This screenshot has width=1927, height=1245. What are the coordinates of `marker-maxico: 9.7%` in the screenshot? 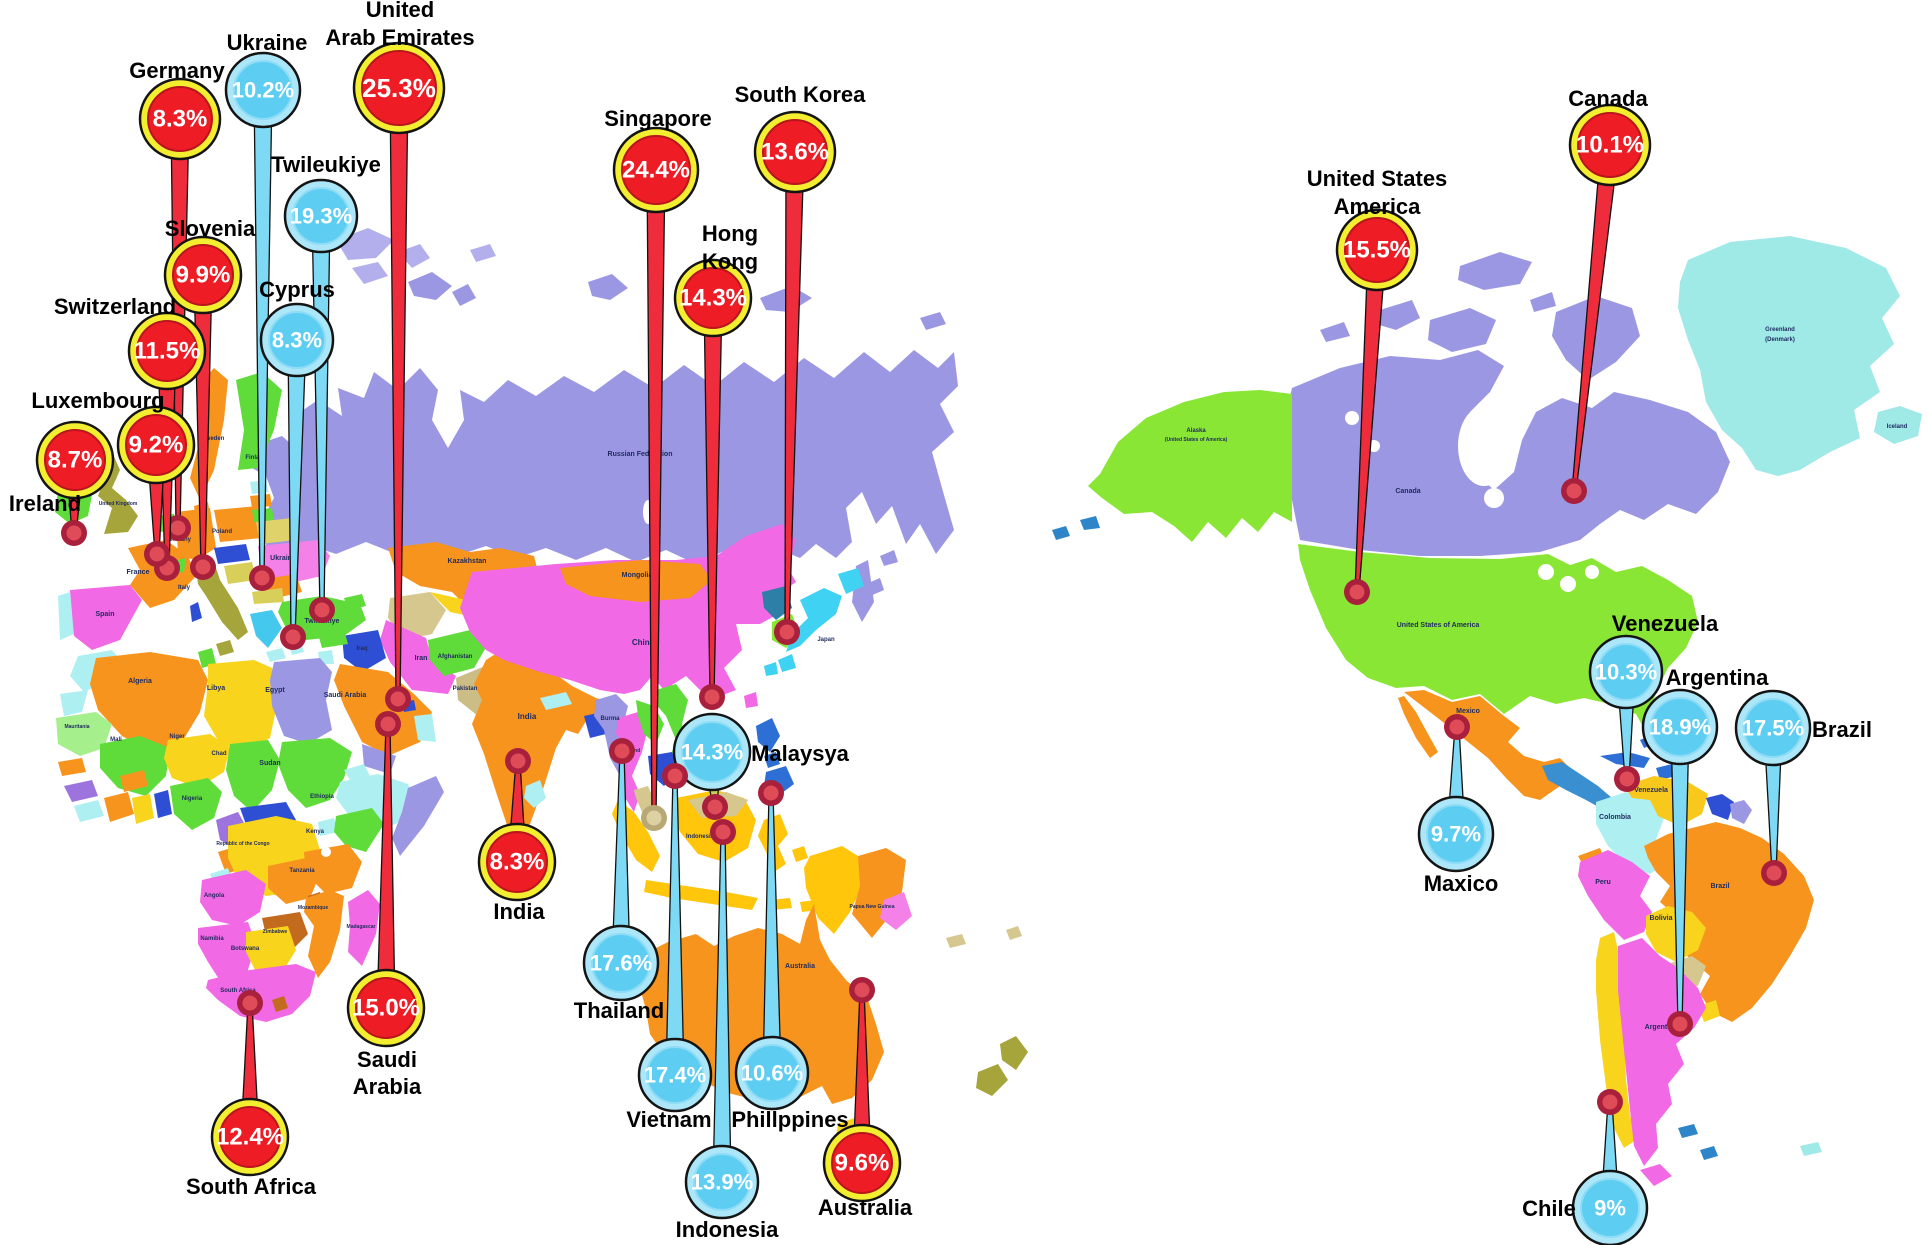 It's located at (1456, 793).